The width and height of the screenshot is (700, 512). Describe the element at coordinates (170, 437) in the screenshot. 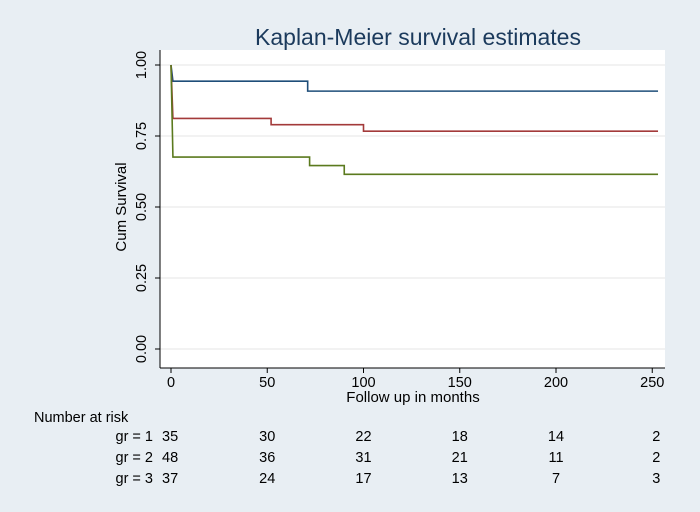

I see `risk-count-g1-t0: 35` at that location.